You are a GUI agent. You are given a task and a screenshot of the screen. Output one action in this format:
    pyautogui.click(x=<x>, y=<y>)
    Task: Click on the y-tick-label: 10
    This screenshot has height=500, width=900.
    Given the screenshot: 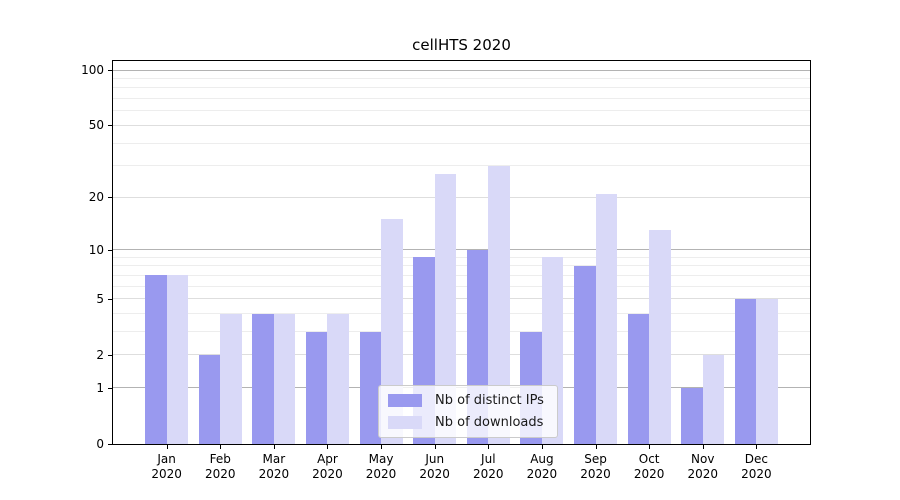 What is the action you would take?
    pyautogui.click(x=96, y=249)
    